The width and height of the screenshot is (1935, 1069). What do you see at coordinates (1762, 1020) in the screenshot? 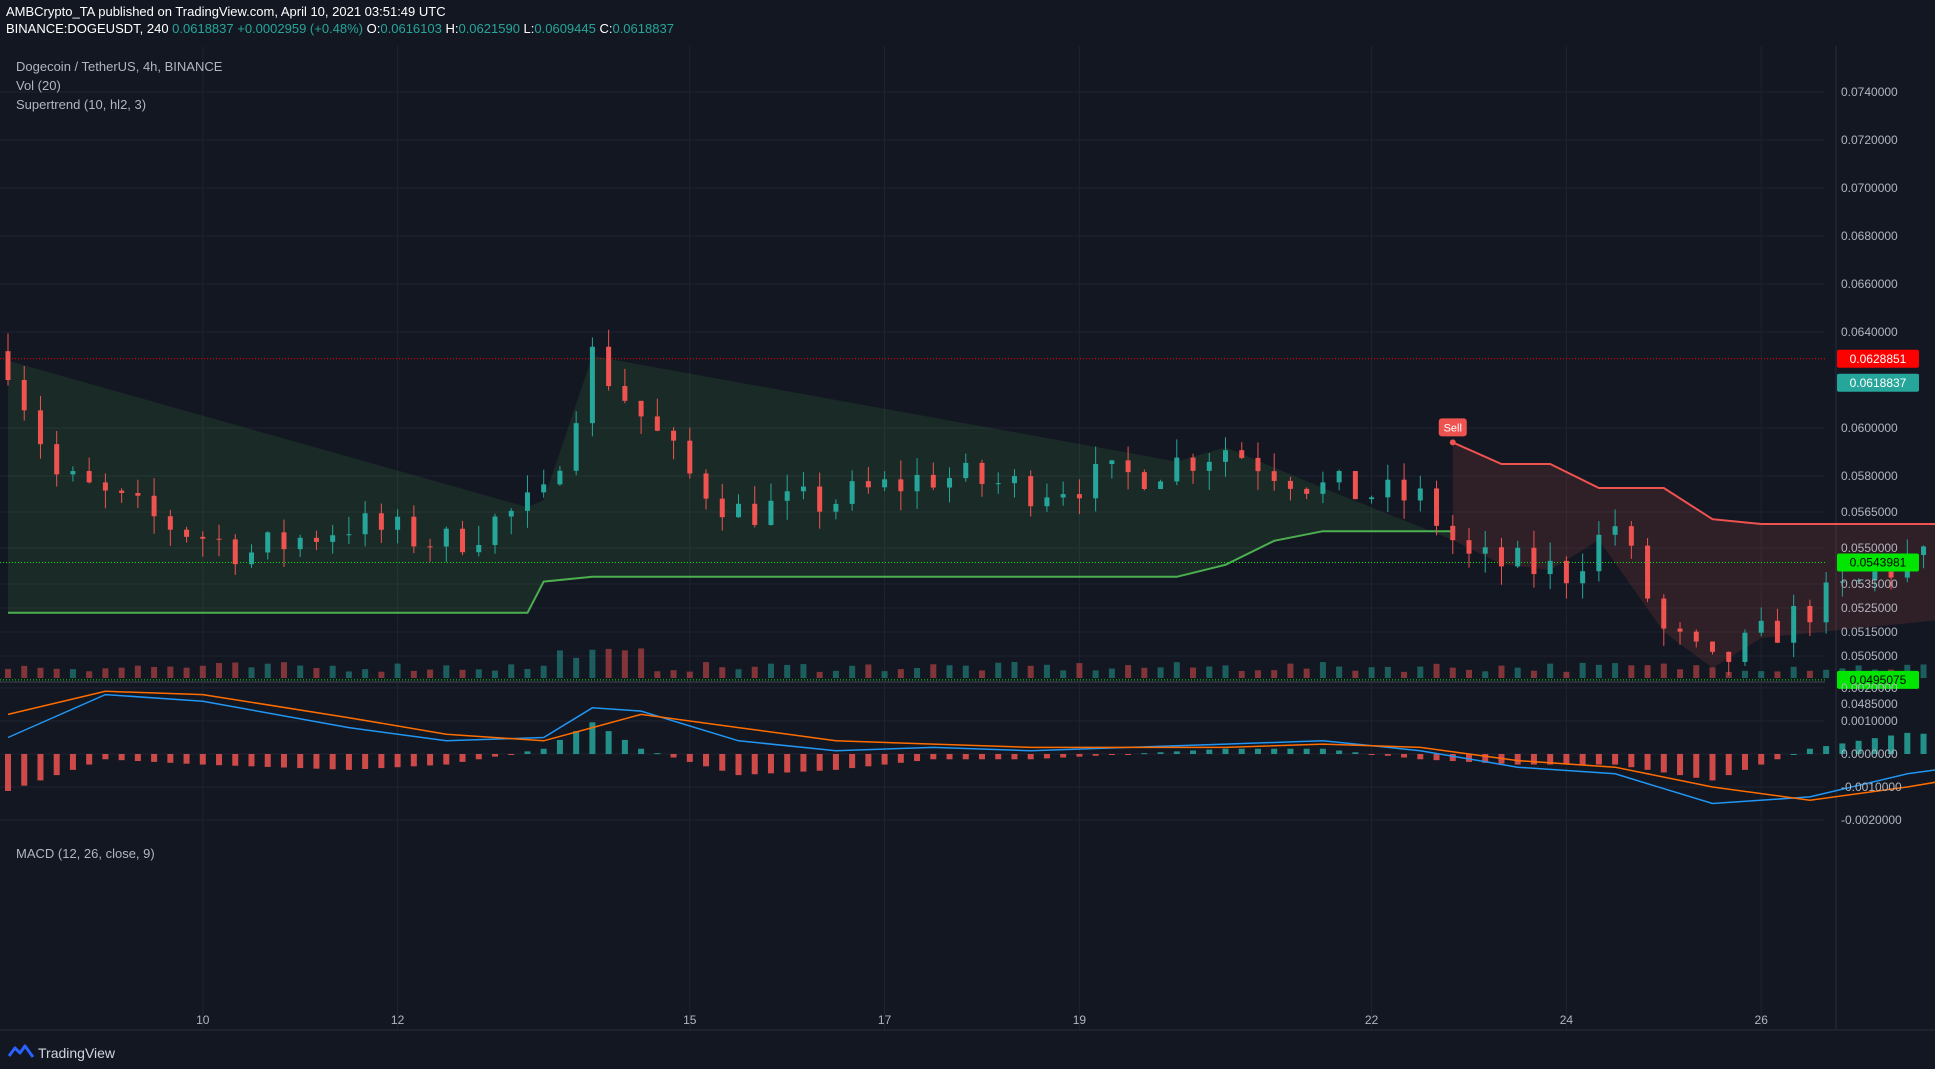
I see `time-axis-tick: 26` at bounding box center [1762, 1020].